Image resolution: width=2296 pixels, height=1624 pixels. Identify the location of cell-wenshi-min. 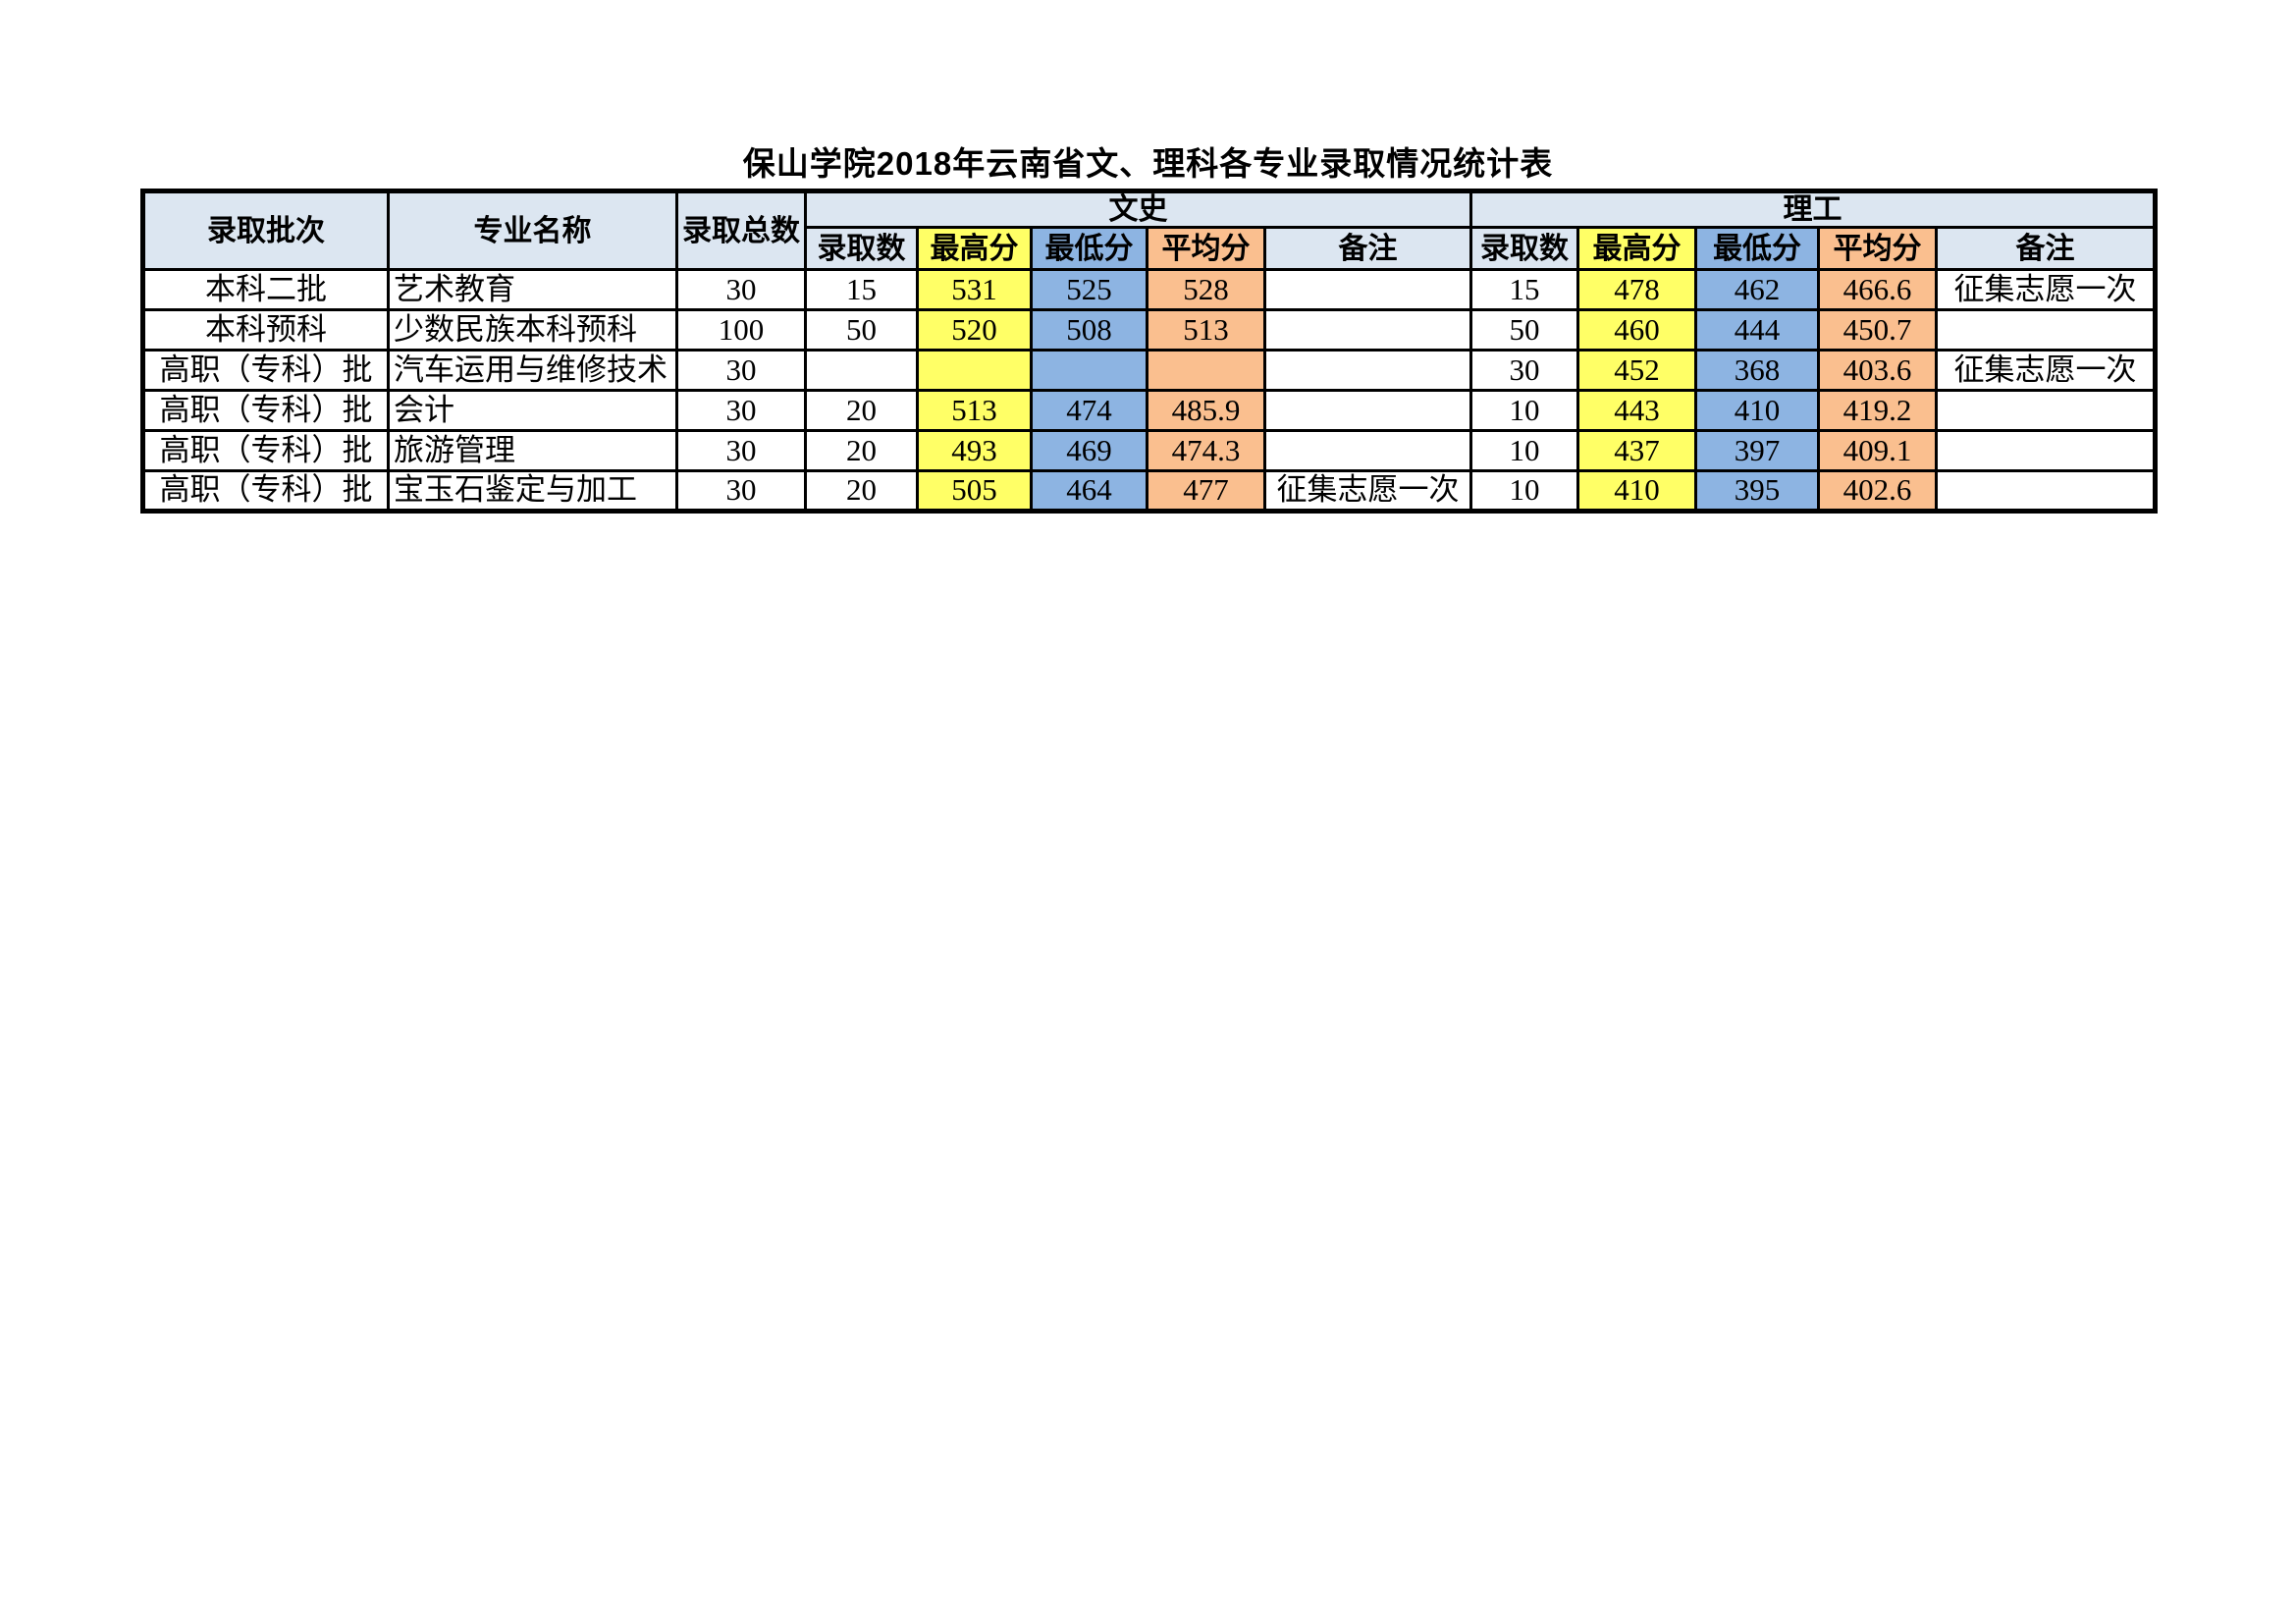
(1089, 370).